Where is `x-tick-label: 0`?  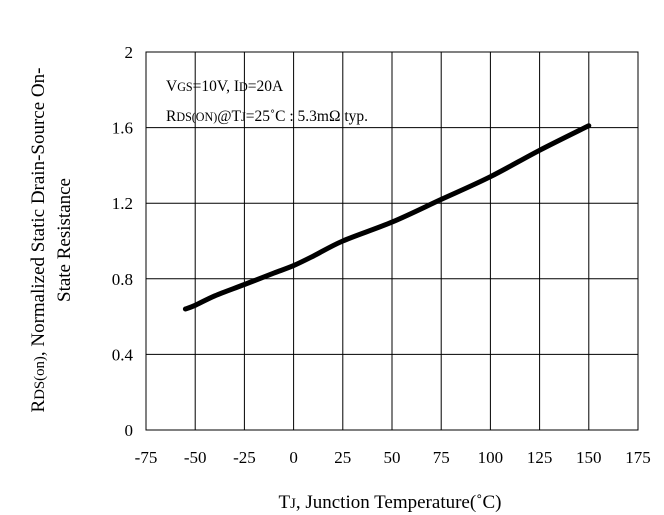 x-tick-label: 0 is located at coordinates (293, 457).